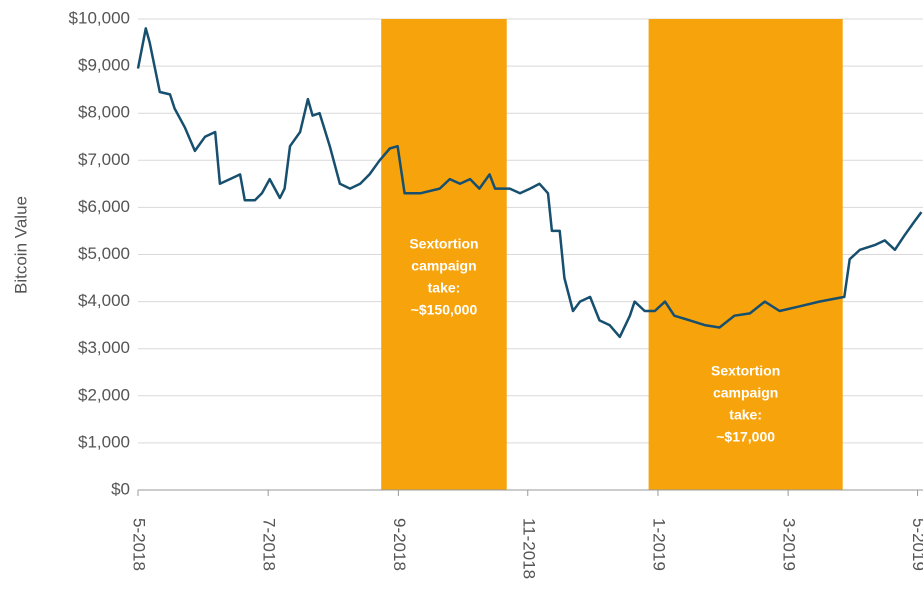 The width and height of the screenshot is (923, 598). Describe the element at coordinates (789, 544) in the screenshot. I see `x-tick-label: 3-2019` at that location.